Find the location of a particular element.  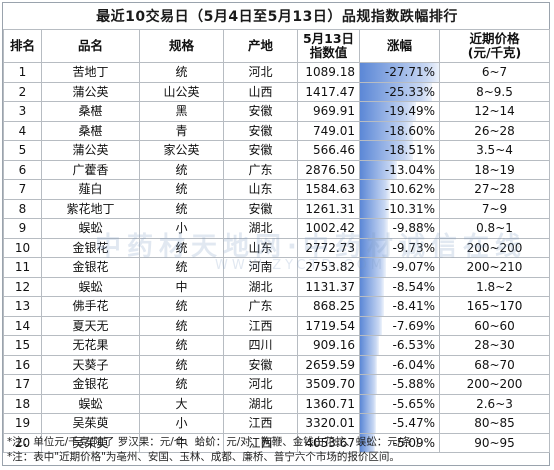

header-spec: 规格 is located at coordinates (181, 46).